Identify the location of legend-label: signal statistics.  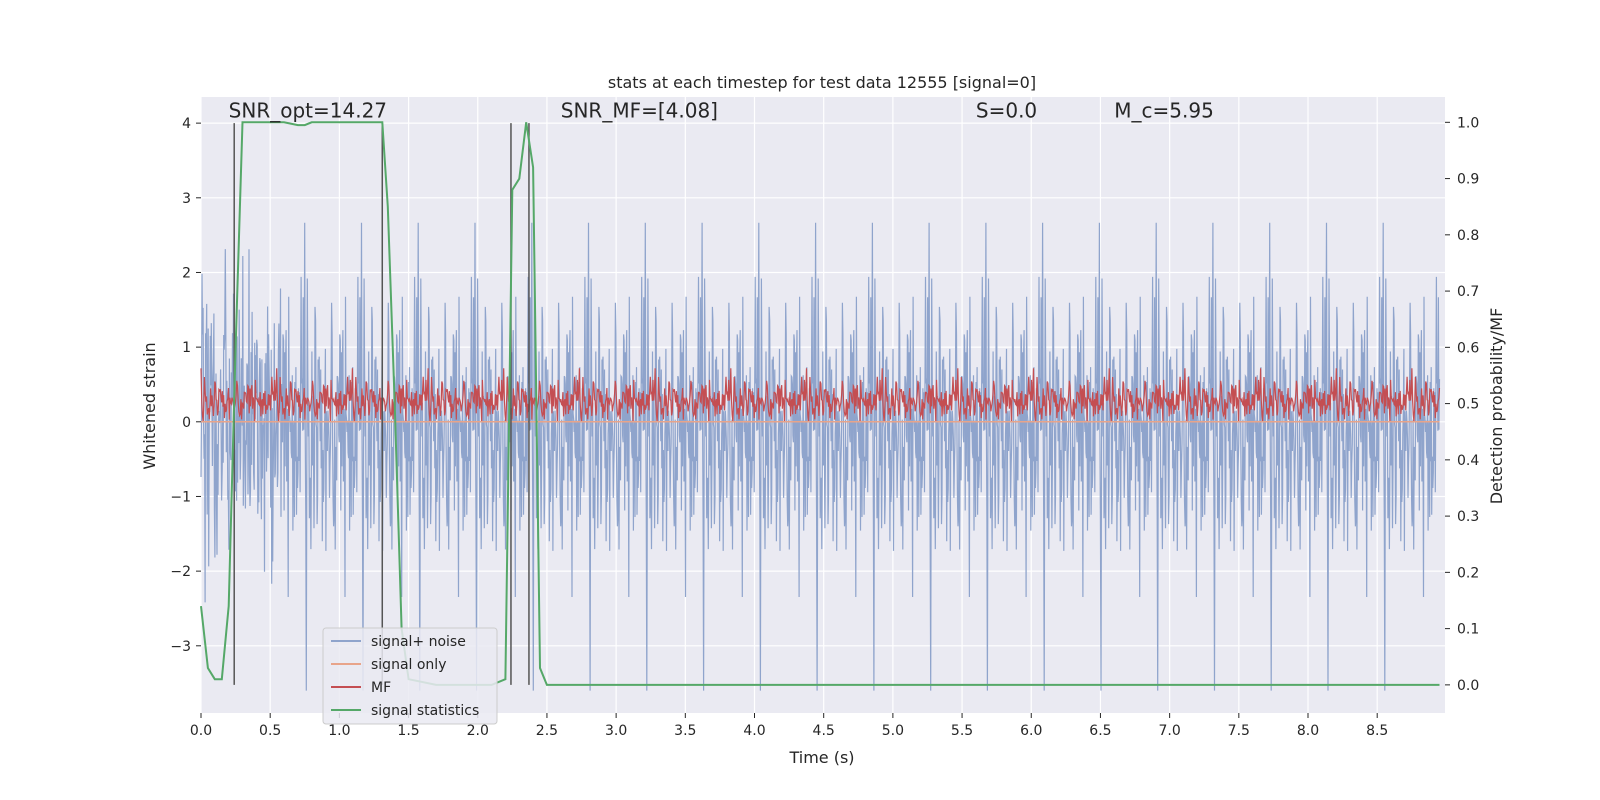
(425, 711).